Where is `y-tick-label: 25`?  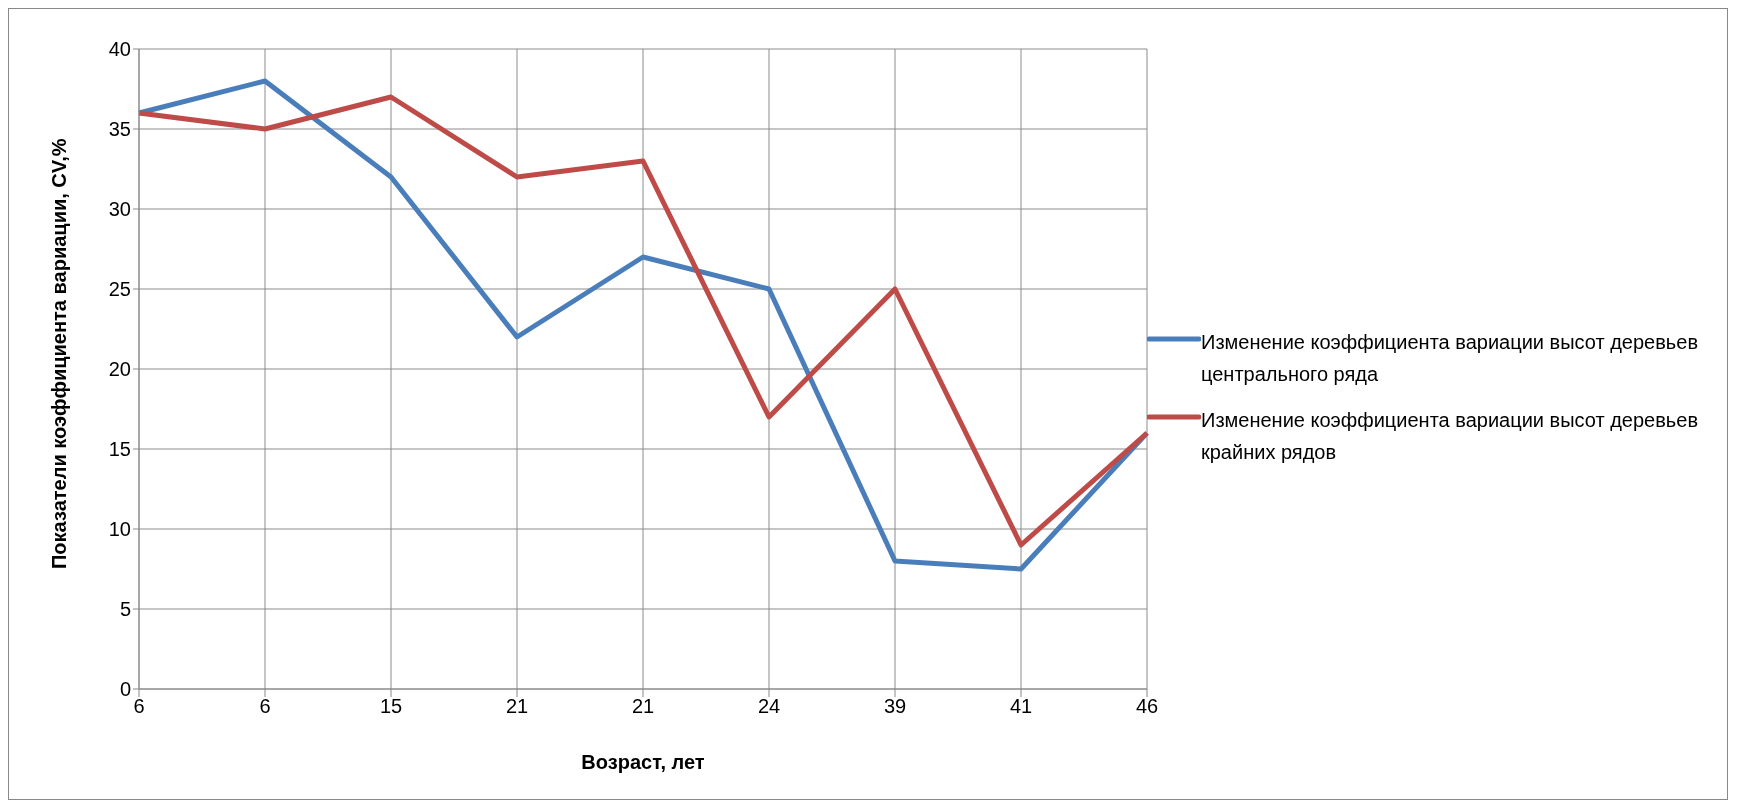 y-tick-label: 25 is located at coordinates (119, 289).